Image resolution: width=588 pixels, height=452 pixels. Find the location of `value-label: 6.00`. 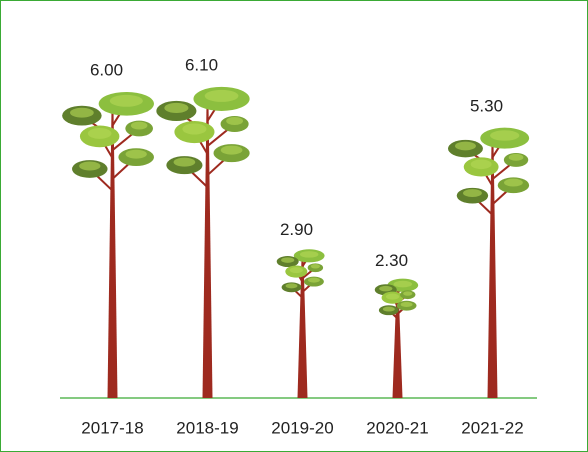

value-label: 6.00 is located at coordinates (106, 69).